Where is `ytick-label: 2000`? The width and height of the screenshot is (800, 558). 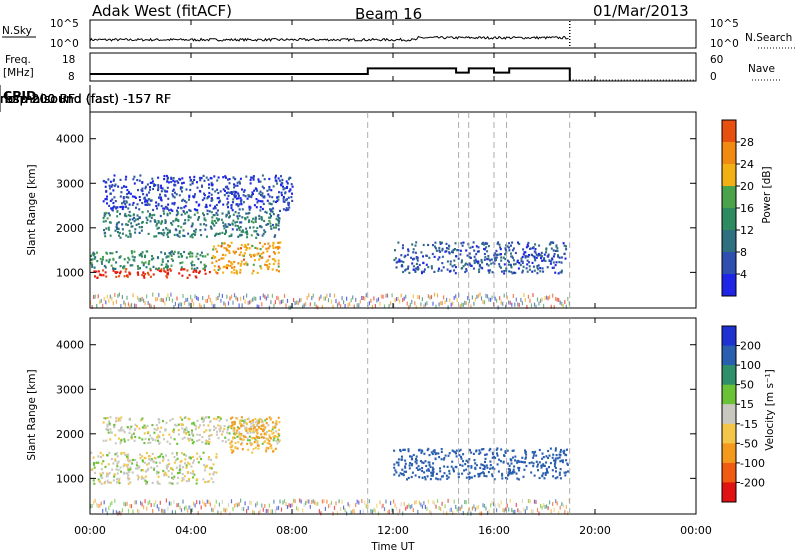
ytick-label: 2000 is located at coordinates (70, 434).